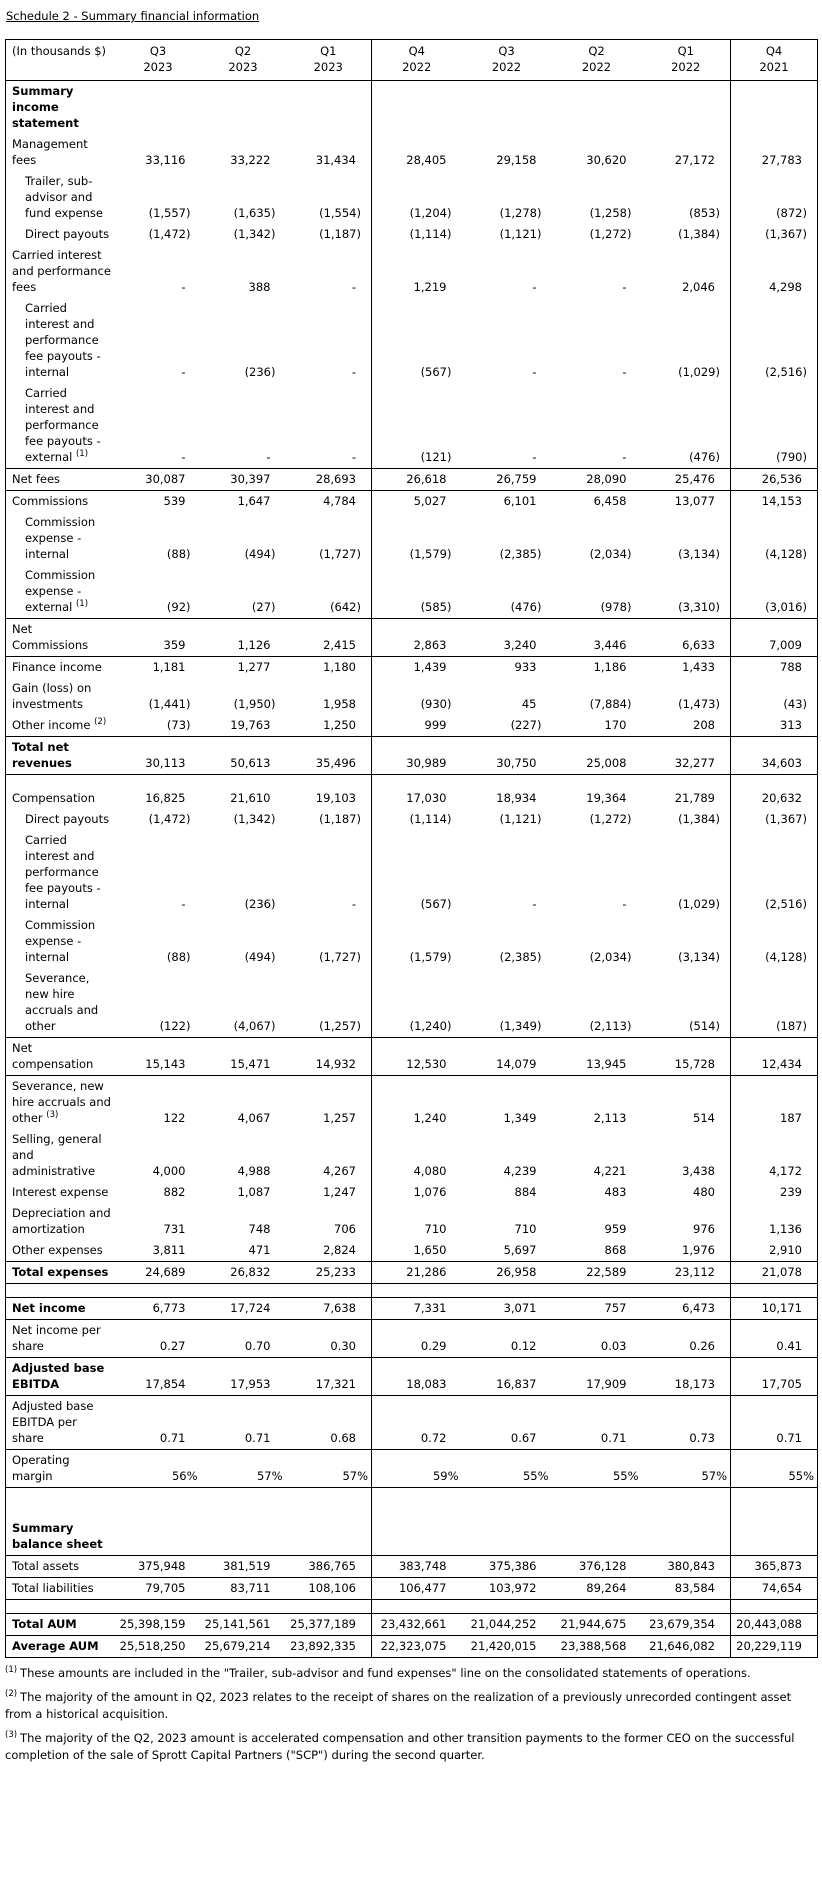 The height and width of the screenshot is (1888, 822). What do you see at coordinates (516, 1384) in the screenshot?
I see `cell-value: 16,837` at bounding box center [516, 1384].